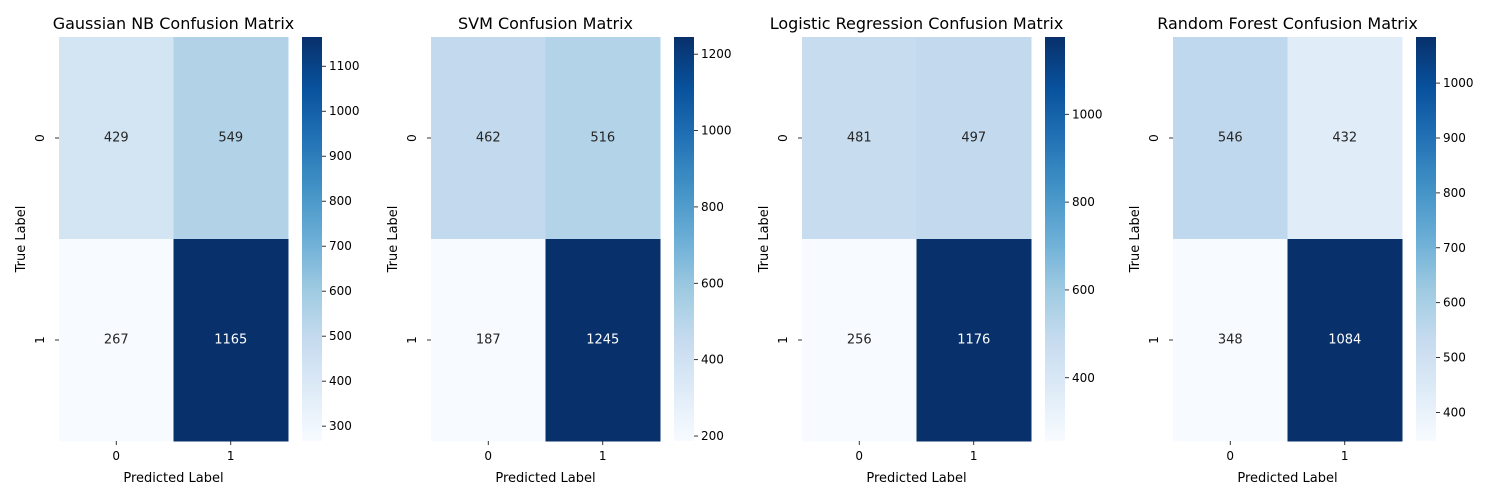 The width and height of the screenshot is (1500, 500). Describe the element at coordinates (1230, 456) in the screenshot. I see `x-tick-label-3-0: 0` at that location.